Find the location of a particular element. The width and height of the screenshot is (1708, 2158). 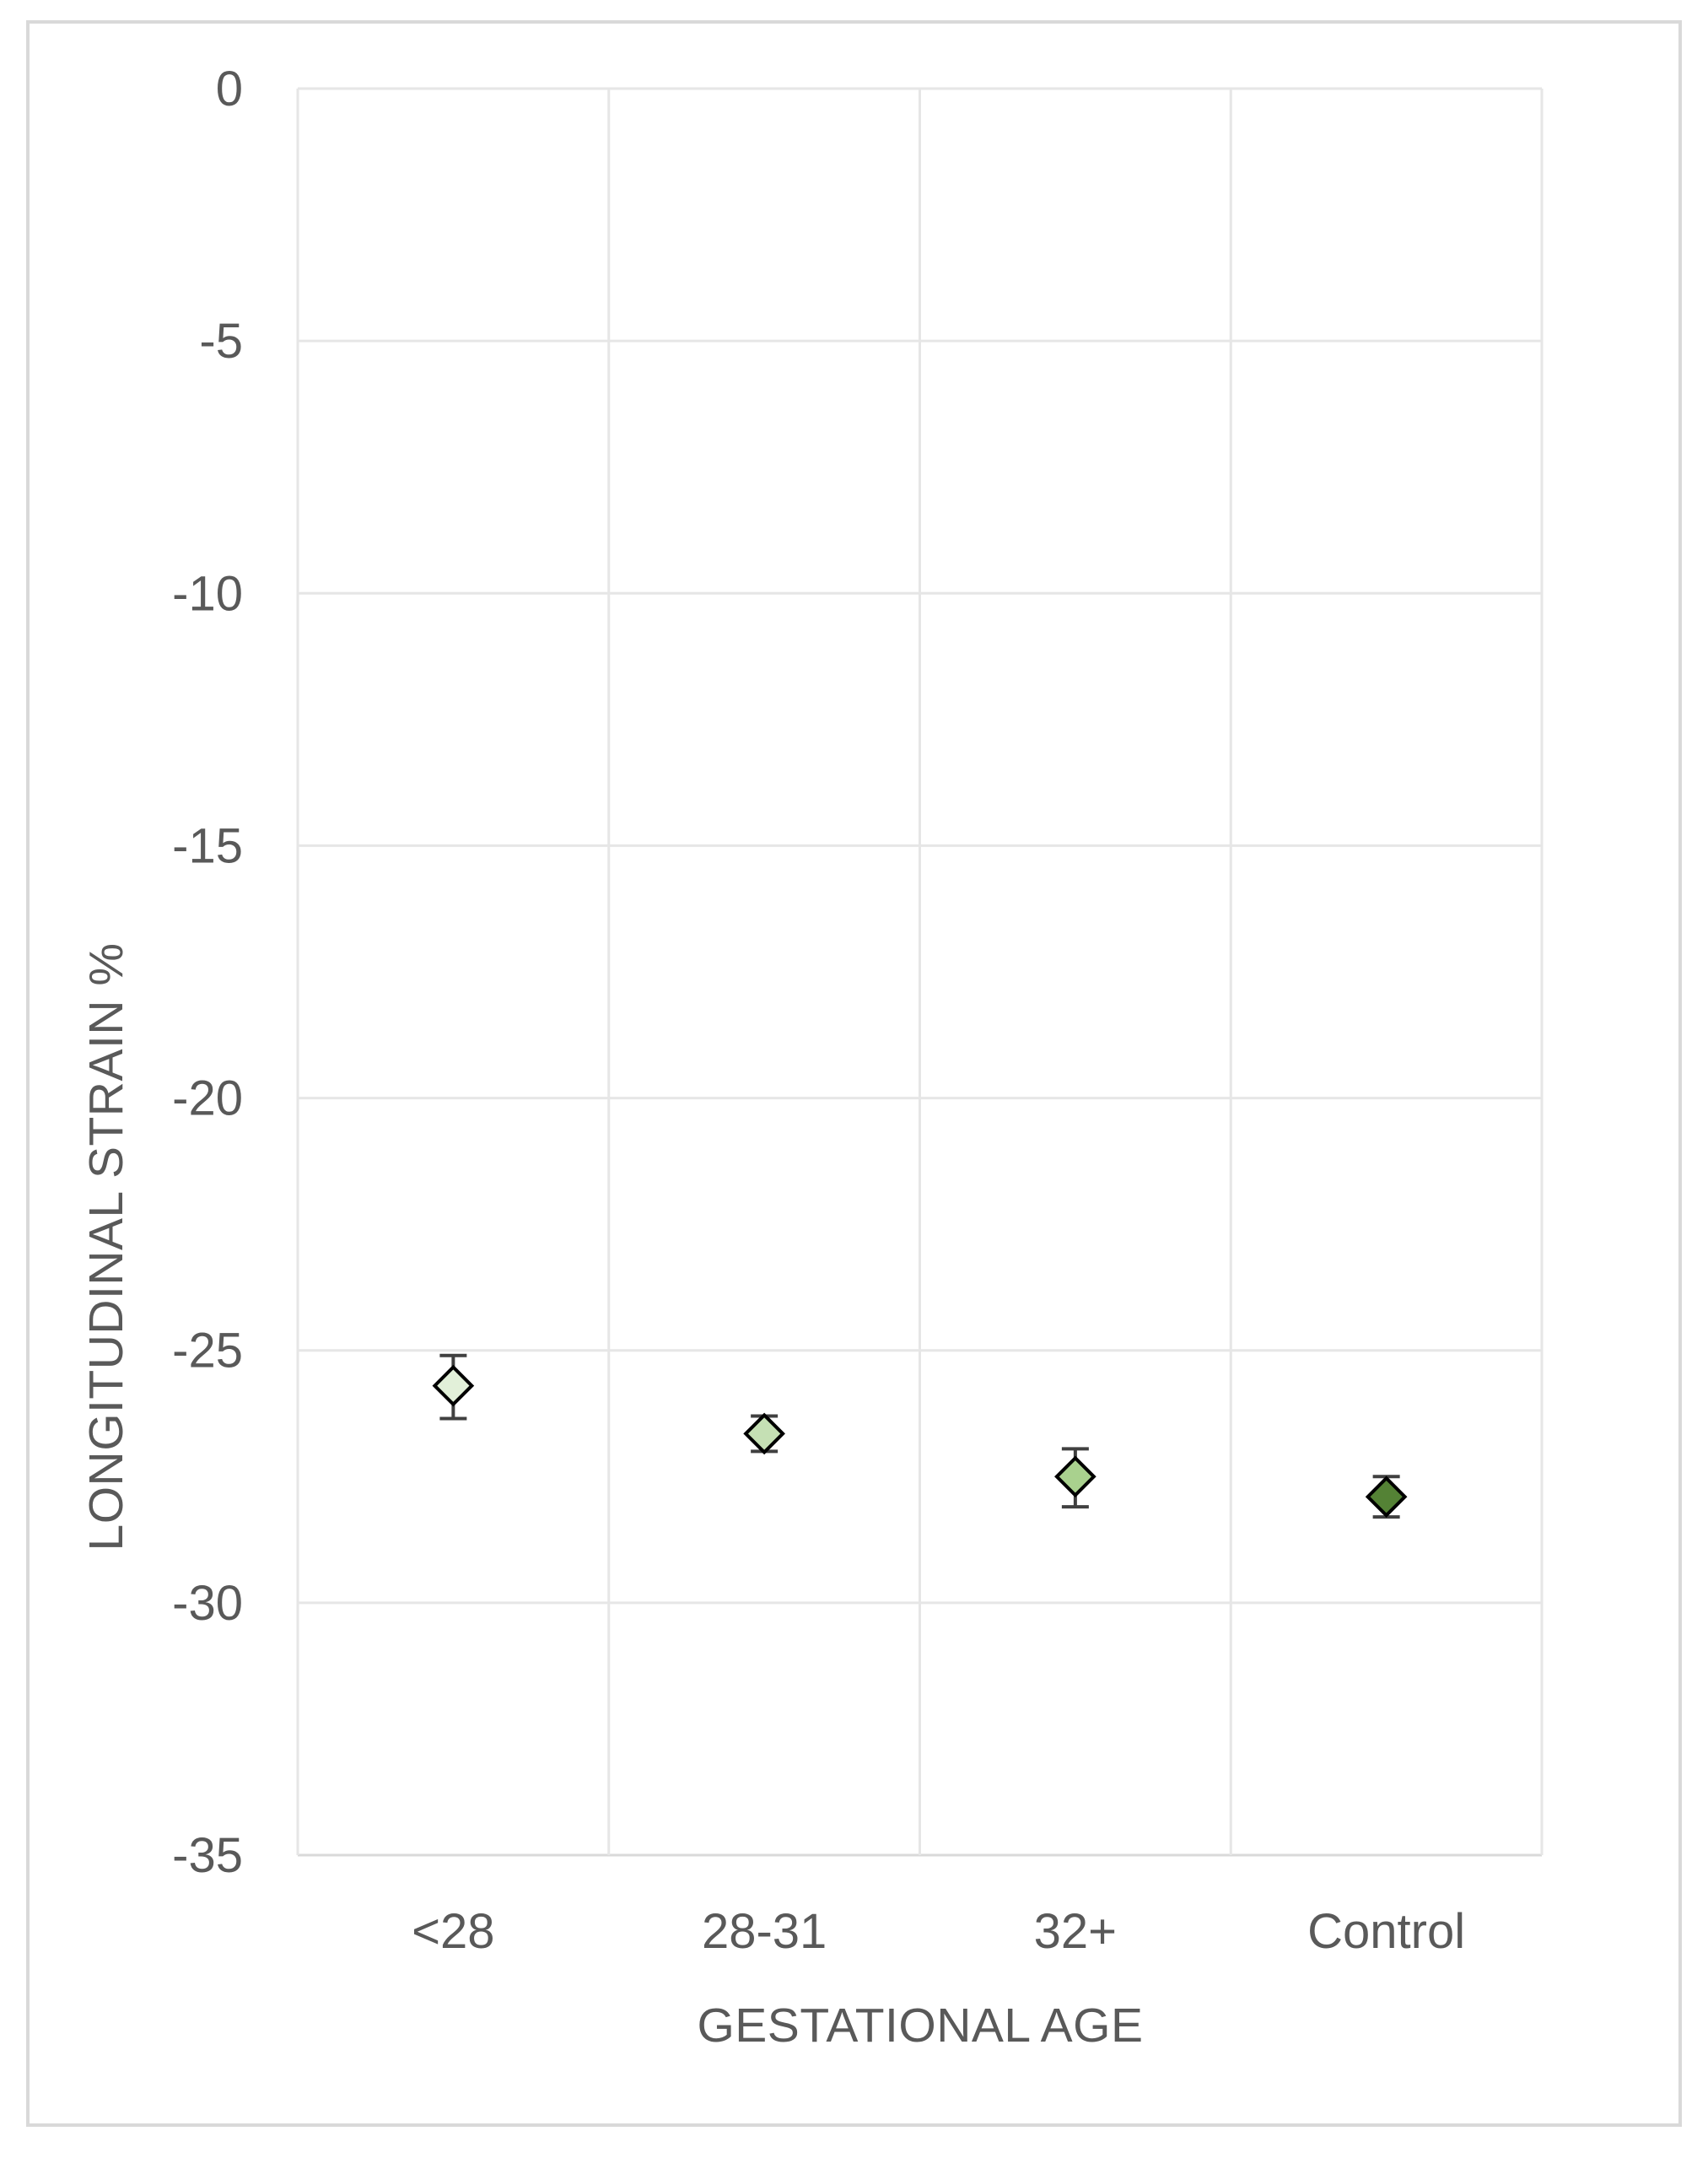

y-tick-label: -10 is located at coordinates (207, 593).